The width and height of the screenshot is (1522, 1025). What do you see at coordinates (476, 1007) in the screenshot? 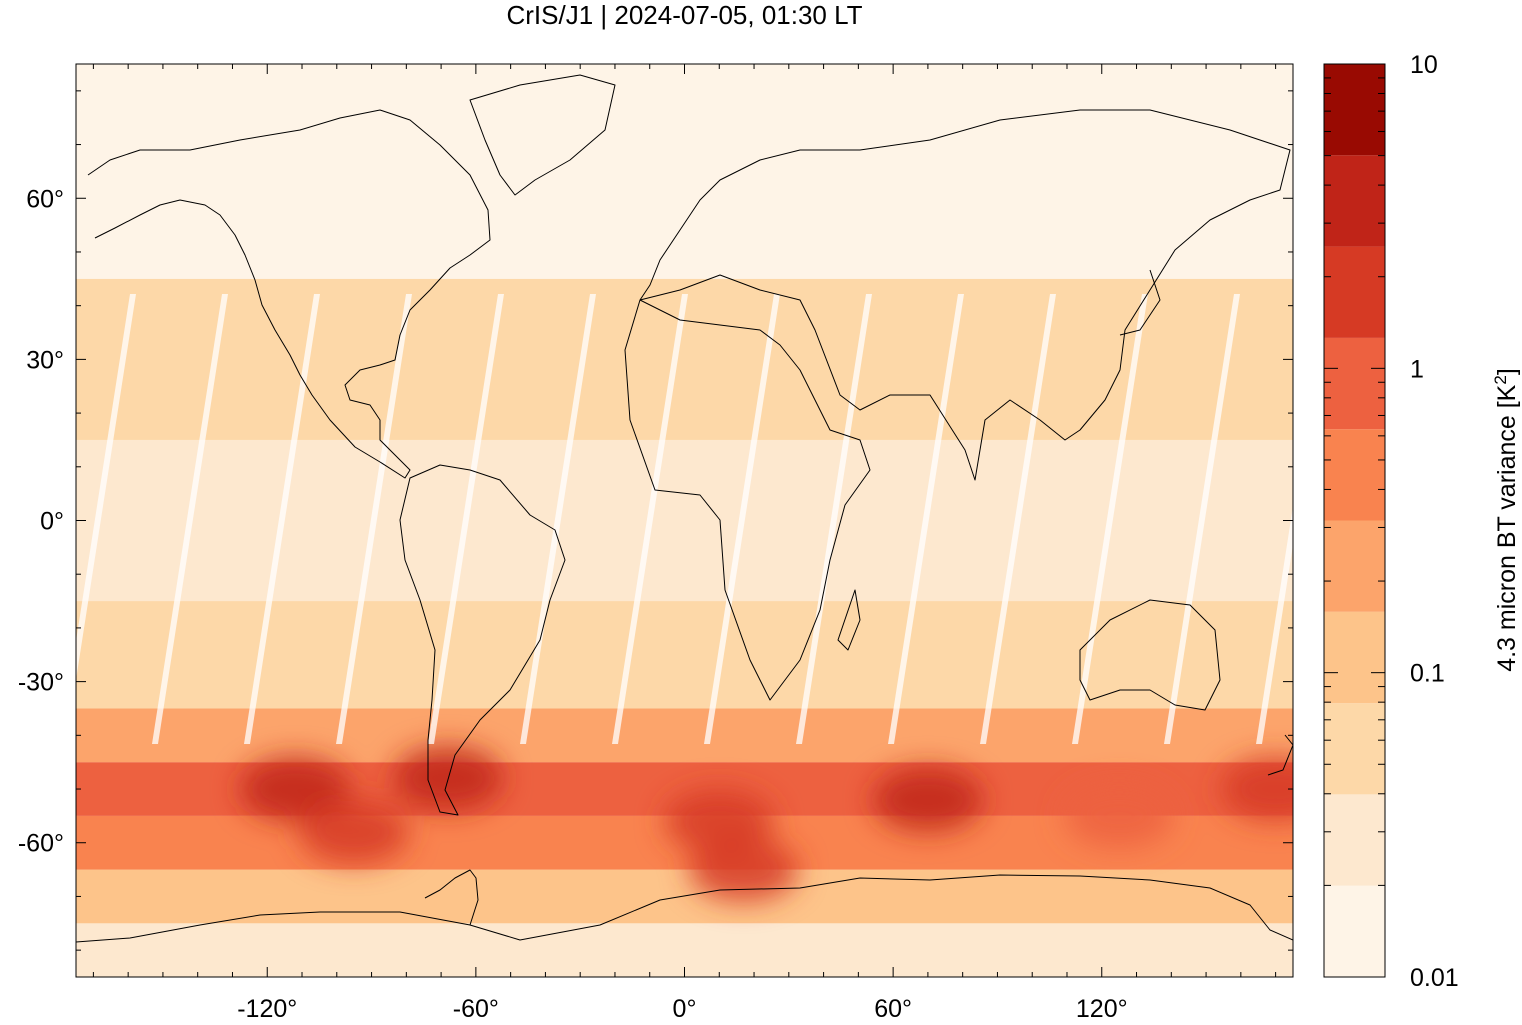
I see `x-tick-label: -60°` at bounding box center [476, 1007].